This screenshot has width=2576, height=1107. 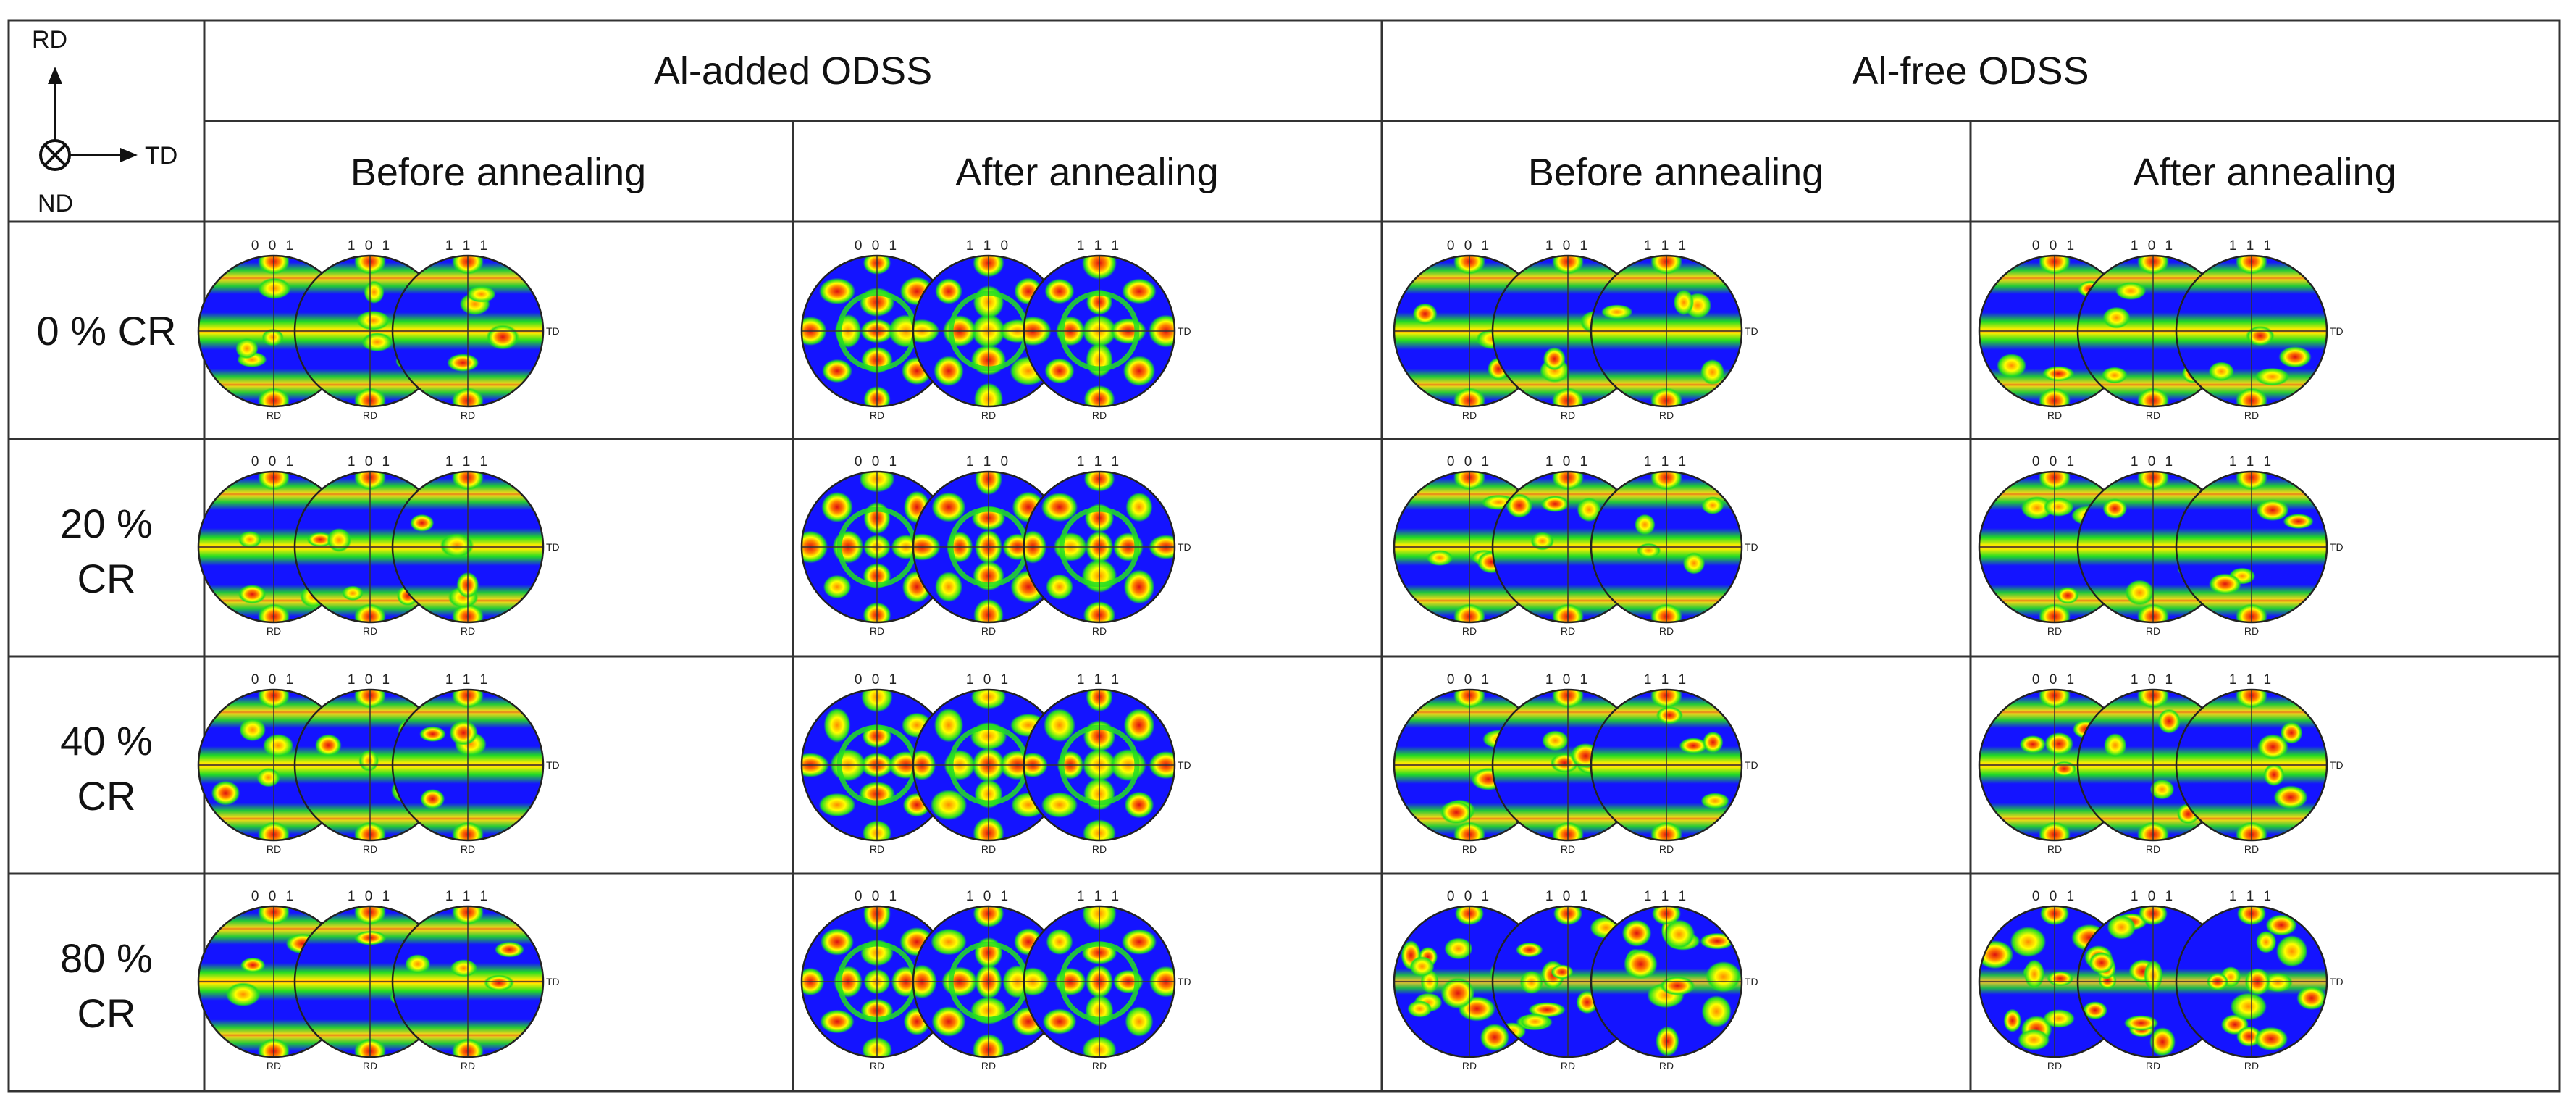 I want to click on group-header-al-added: Al-added ODSS, so click(x=793, y=71).